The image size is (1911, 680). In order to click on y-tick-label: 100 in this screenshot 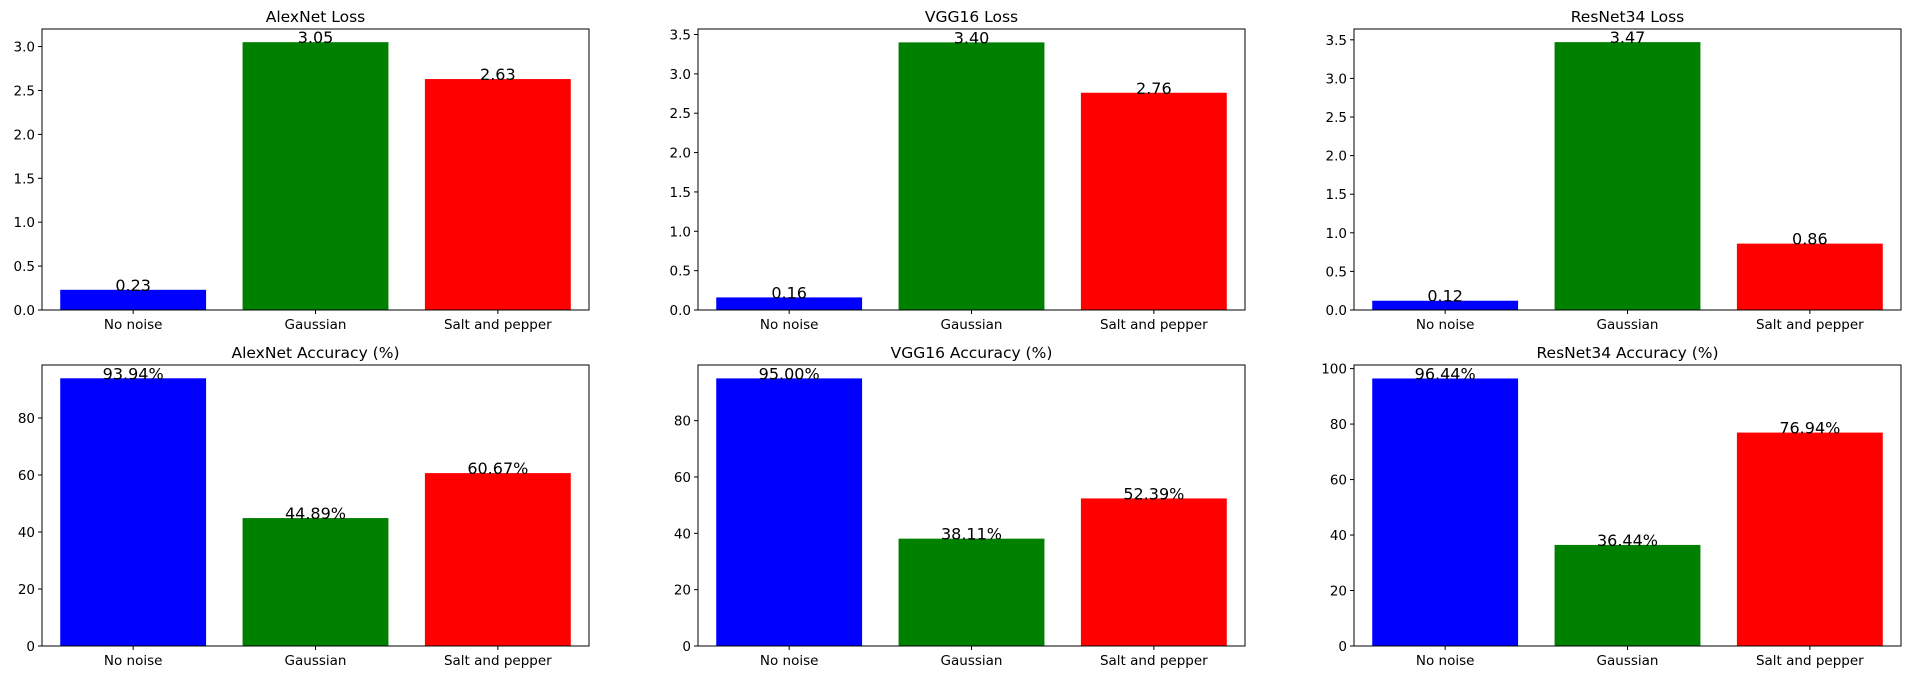, I will do `click(1334, 370)`.